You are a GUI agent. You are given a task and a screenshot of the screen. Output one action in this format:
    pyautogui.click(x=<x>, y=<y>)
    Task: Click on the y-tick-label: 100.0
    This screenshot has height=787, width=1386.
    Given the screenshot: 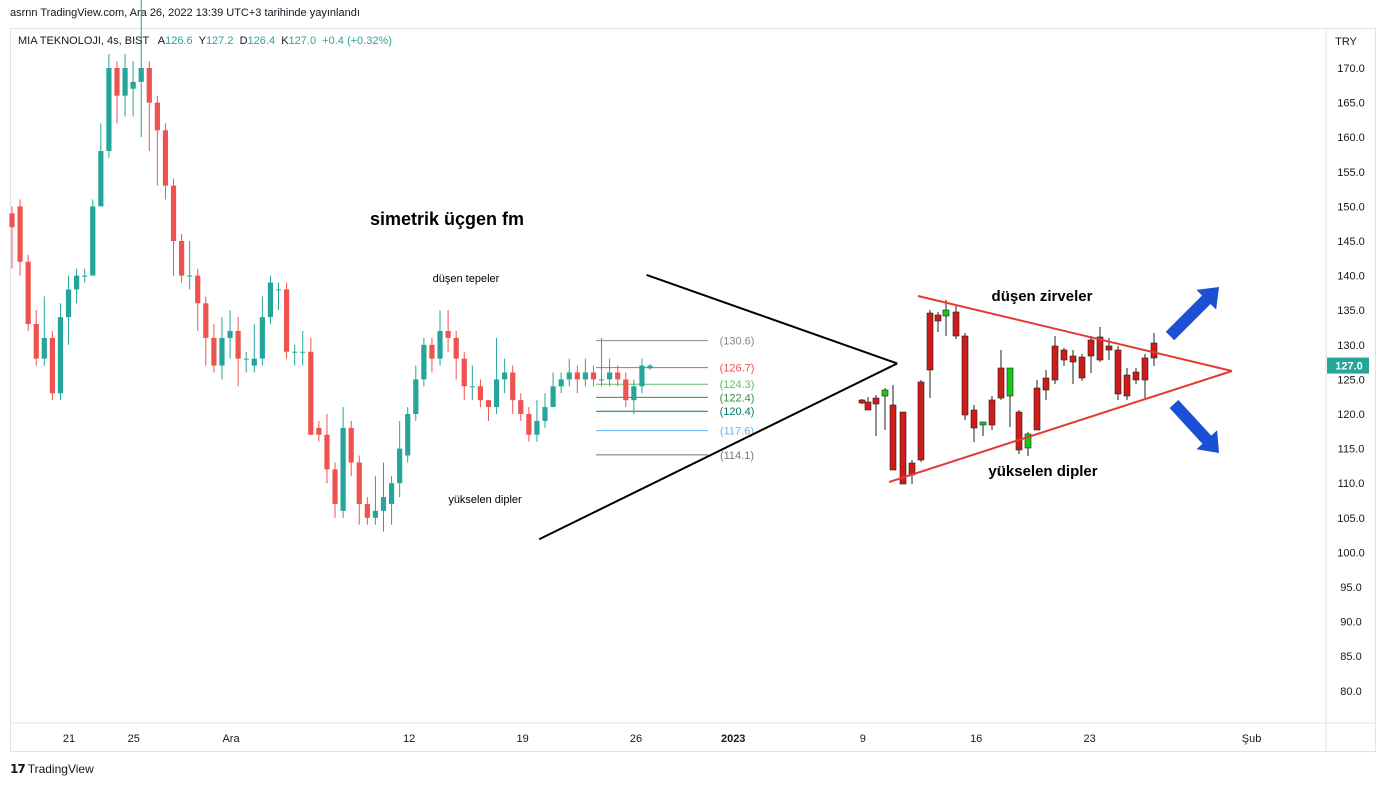 What is the action you would take?
    pyautogui.click(x=1351, y=553)
    